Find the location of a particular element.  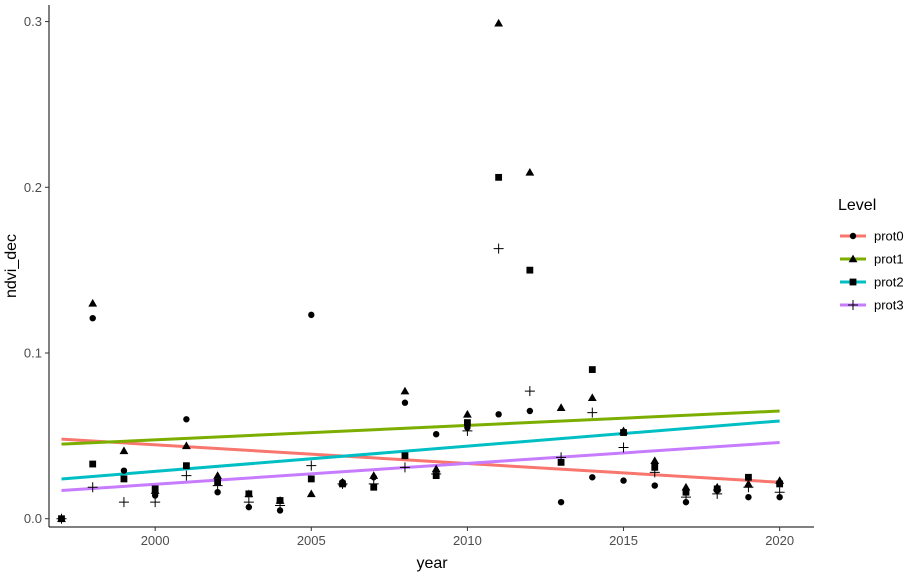

legend-item-prot2: prot2 is located at coordinates (872, 282).